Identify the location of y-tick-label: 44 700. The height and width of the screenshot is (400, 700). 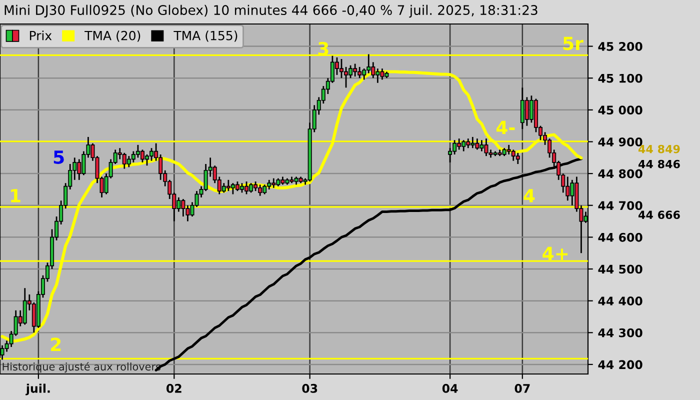
(620, 205).